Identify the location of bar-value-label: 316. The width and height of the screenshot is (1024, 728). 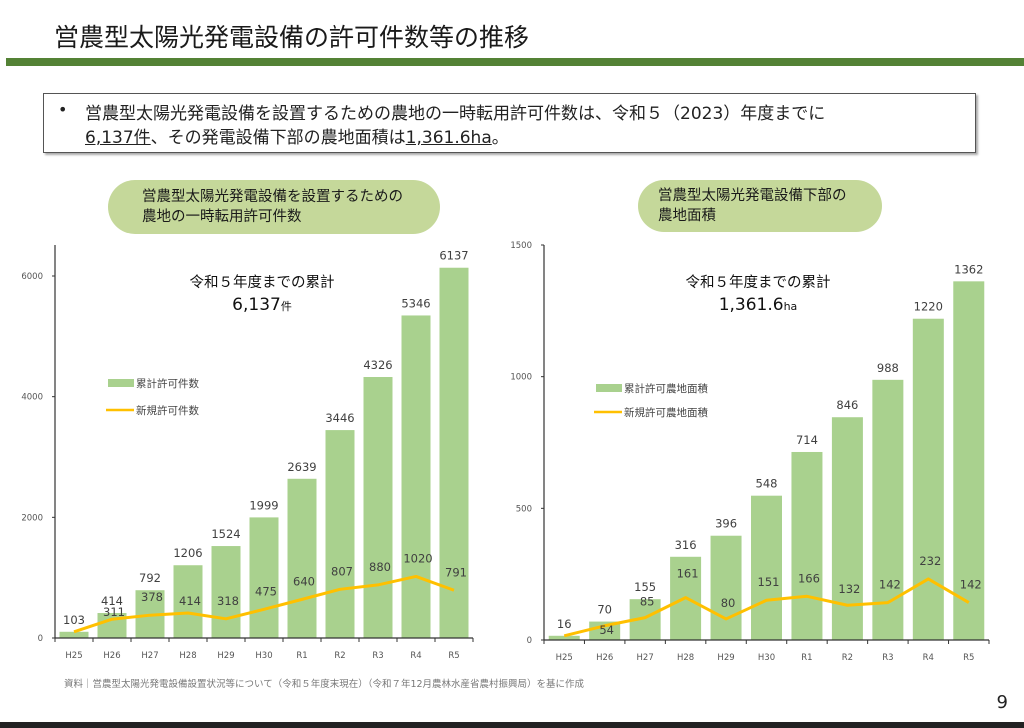
(686, 545).